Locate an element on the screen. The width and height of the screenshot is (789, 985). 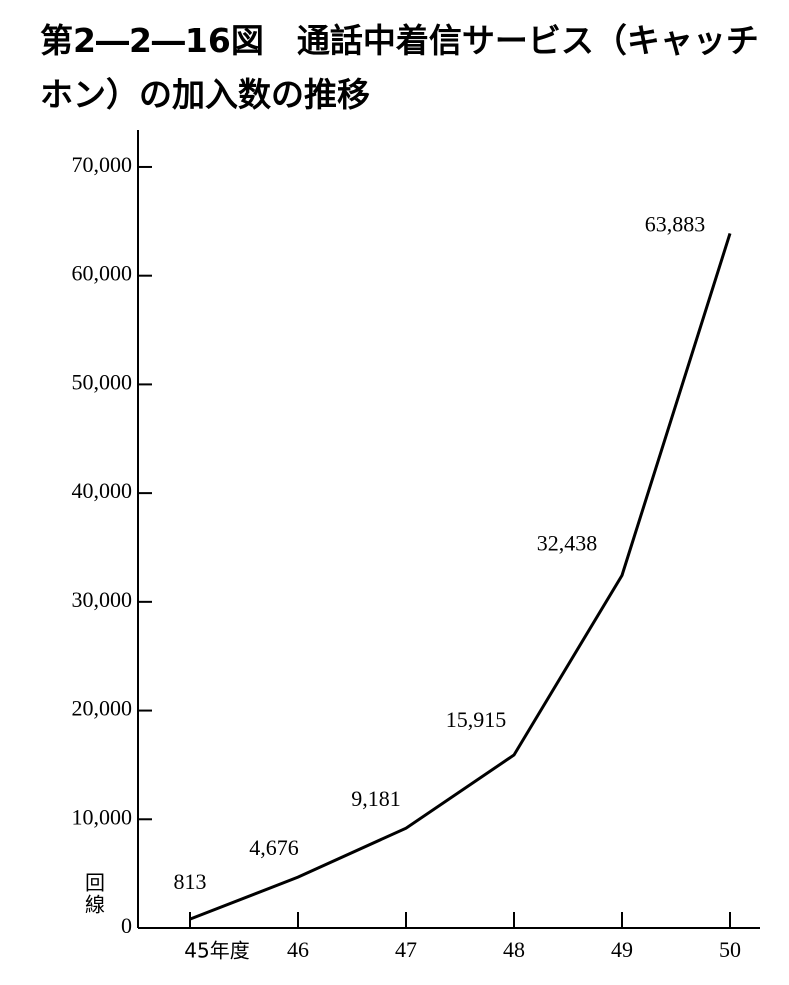
data-label: 63,883 is located at coordinates (675, 224).